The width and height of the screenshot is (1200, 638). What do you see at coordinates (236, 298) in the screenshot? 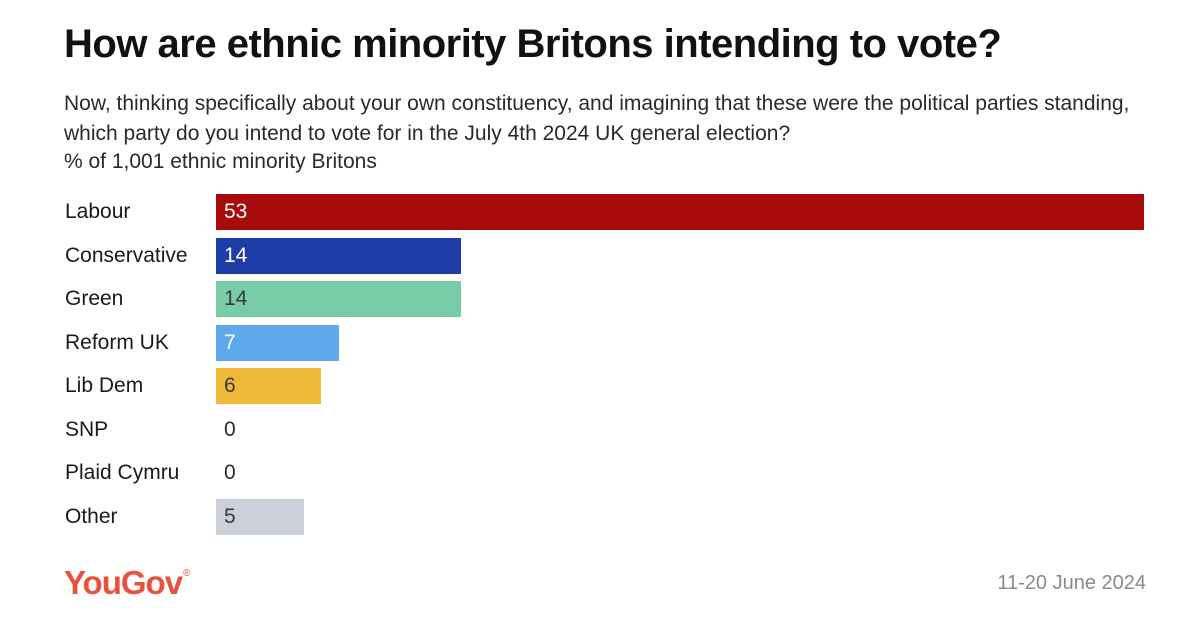
I see `value-label-green: 14` at bounding box center [236, 298].